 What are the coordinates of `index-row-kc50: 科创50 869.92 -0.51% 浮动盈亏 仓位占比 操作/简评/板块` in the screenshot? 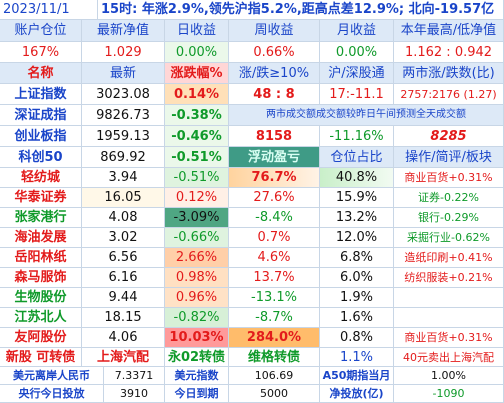 It's located at (252, 157).